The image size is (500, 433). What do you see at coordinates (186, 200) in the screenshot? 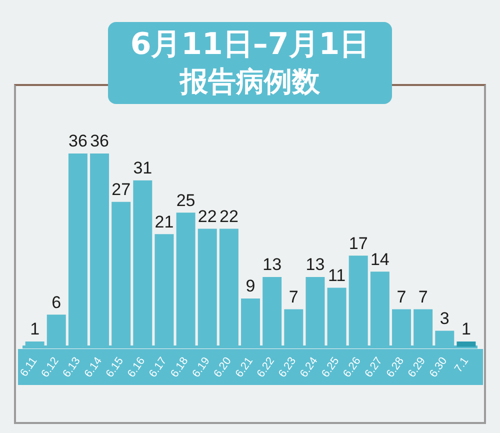
I see `data-label: 25` at bounding box center [186, 200].